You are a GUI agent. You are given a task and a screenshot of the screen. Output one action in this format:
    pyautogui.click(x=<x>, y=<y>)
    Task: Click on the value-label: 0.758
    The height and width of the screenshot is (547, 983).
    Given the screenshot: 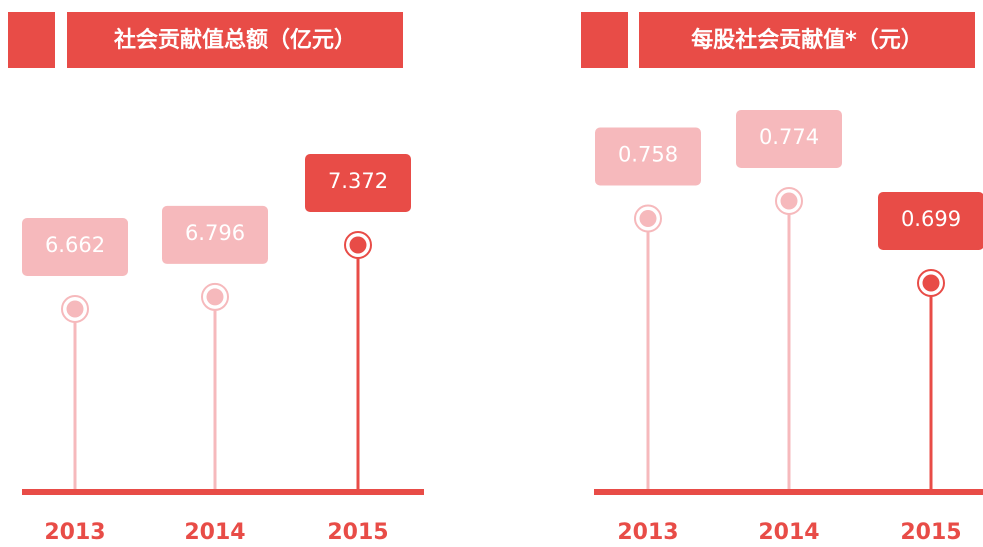 What is the action you would take?
    pyautogui.click(x=648, y=154)
    